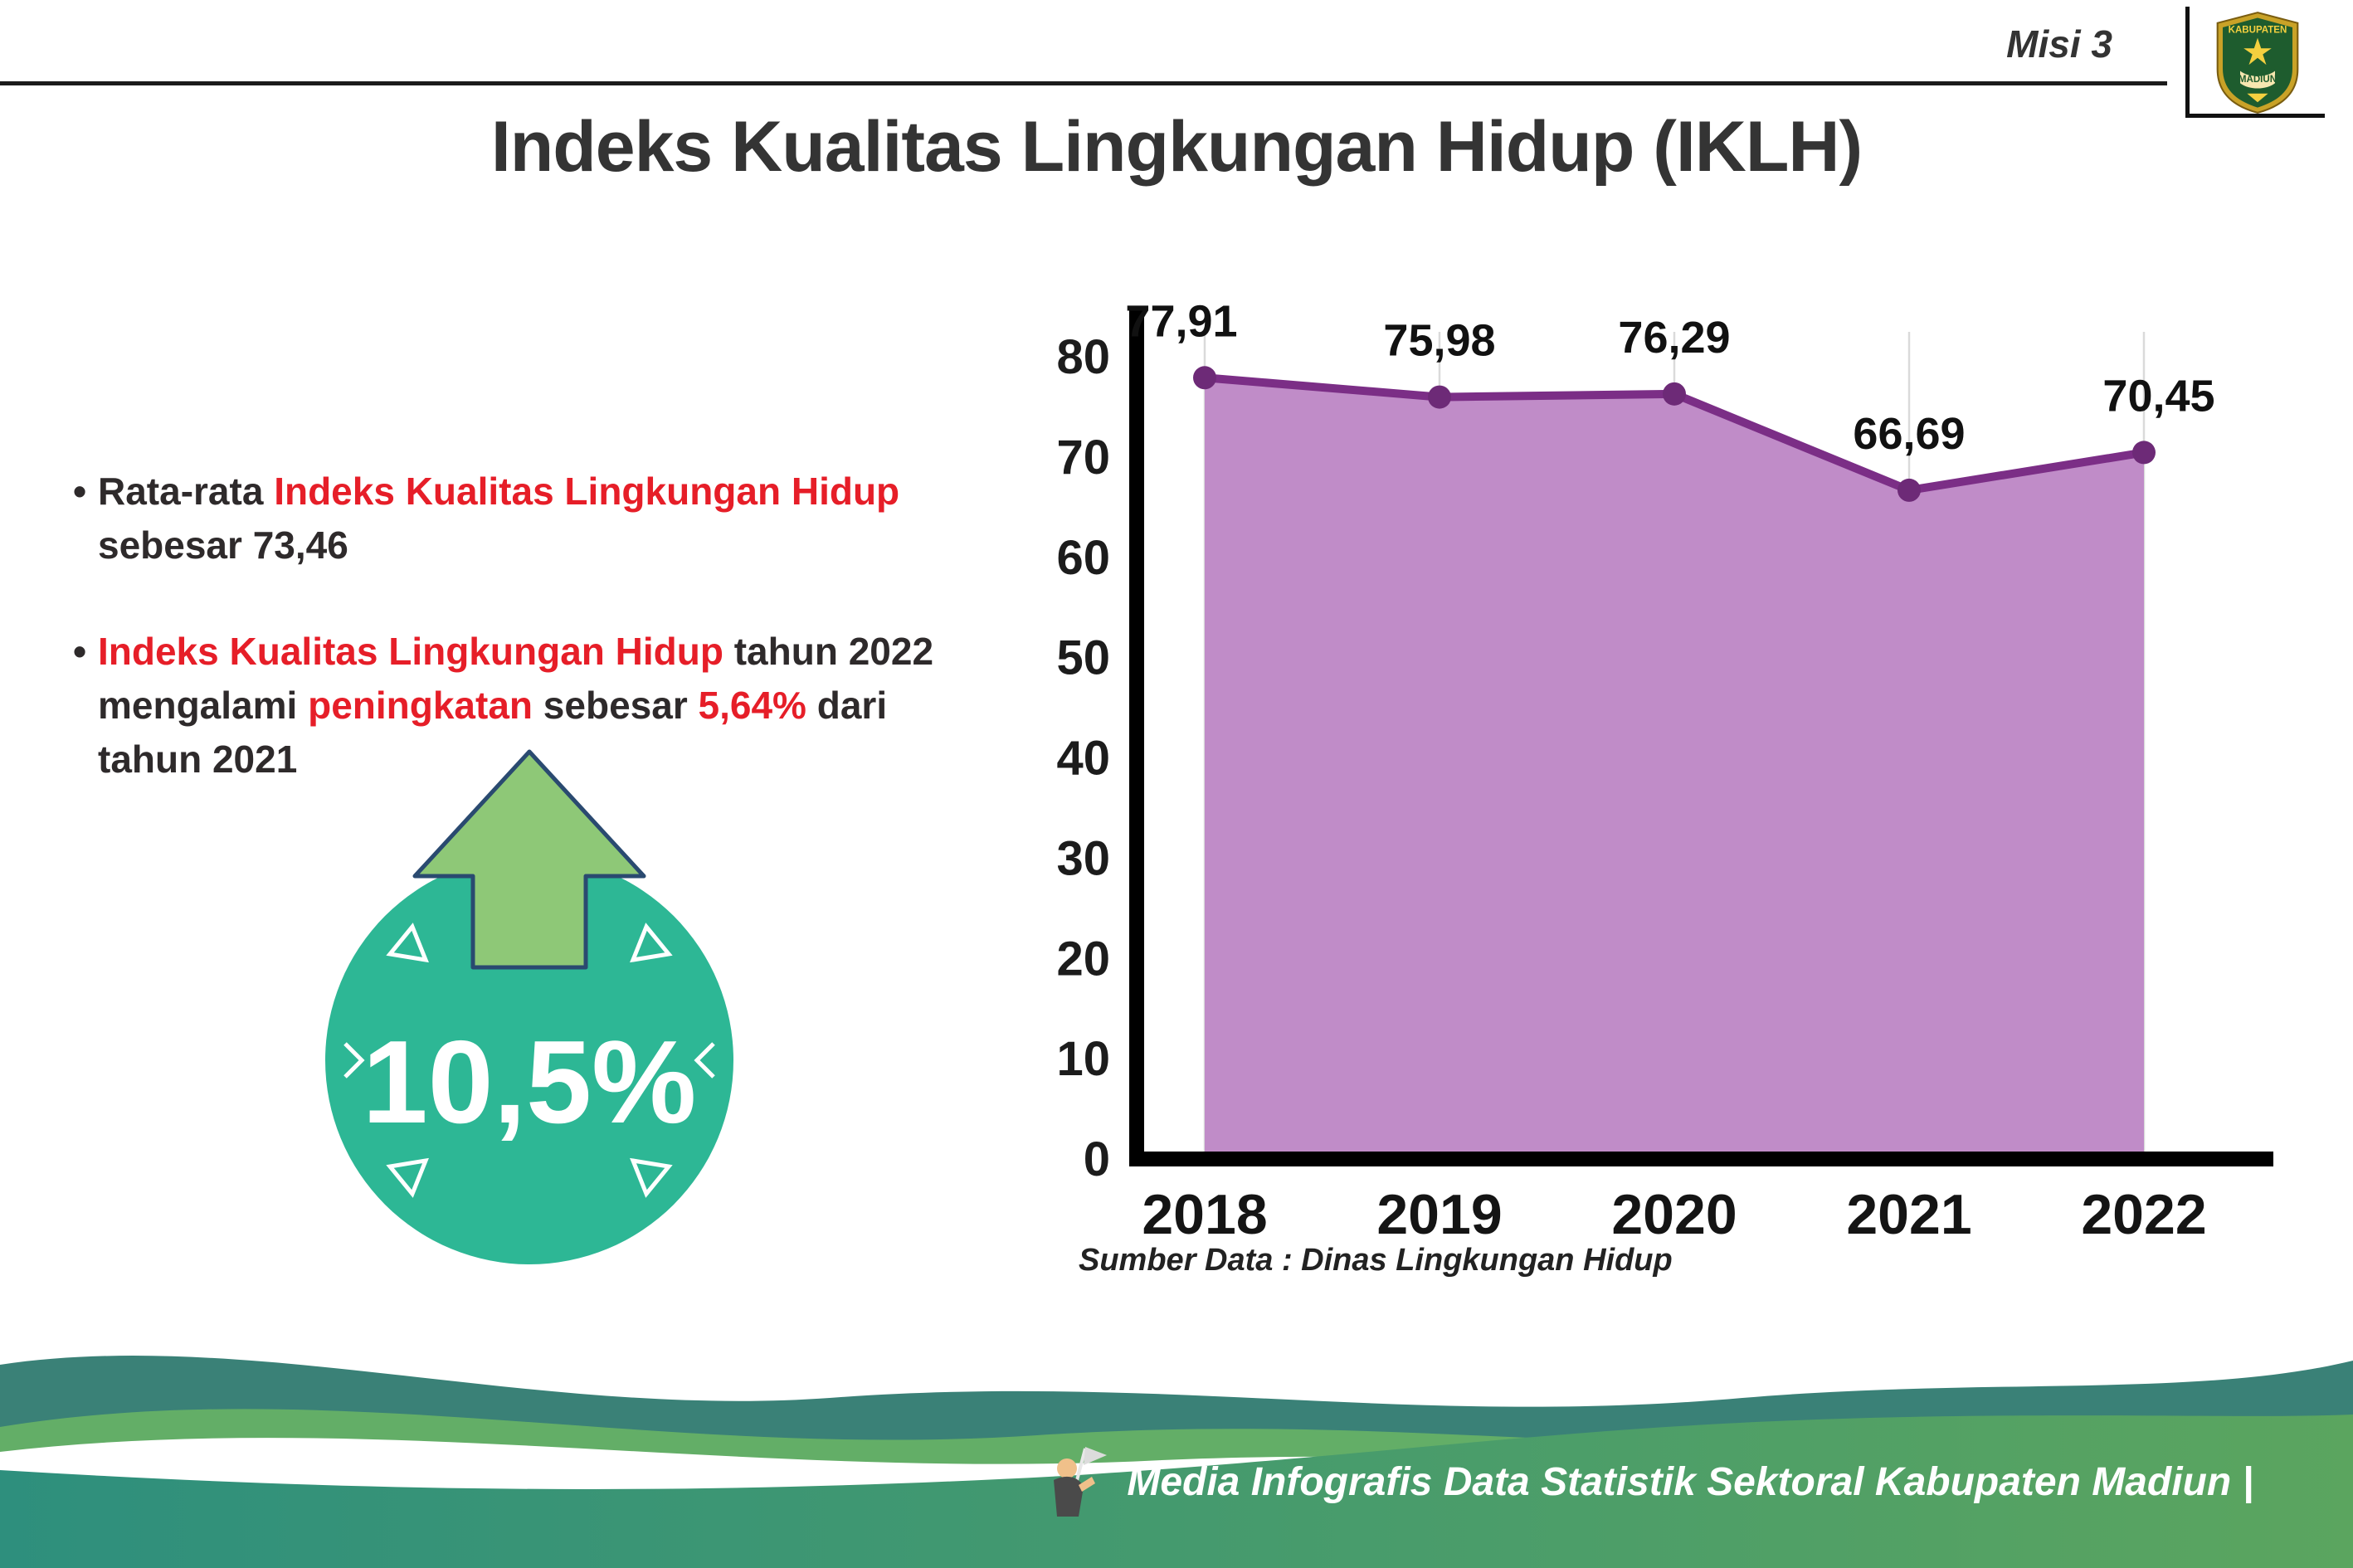 This screenshot has height=1568, width=2353. What do you see at coordinates (1674, 338) in the screenshot?
I see `point-value-label: 76,29` at bounding box center [1674, 338].